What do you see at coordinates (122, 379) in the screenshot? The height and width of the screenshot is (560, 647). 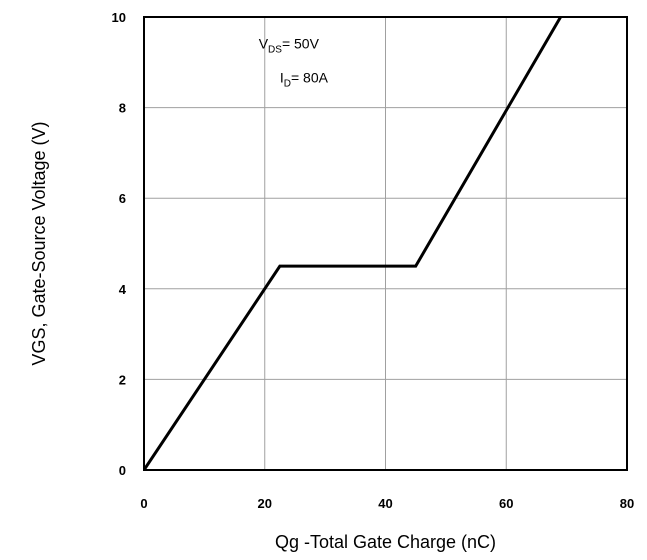 I see `y-tick-label: 2` at bounding box center [122, 379].